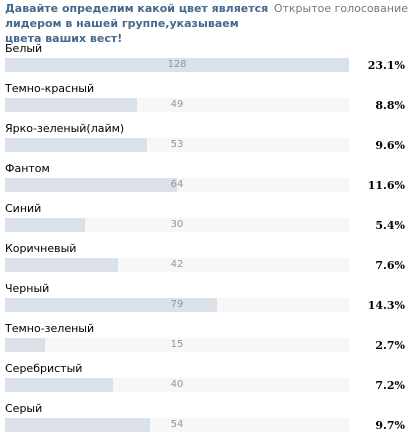  Describe the element at coordinates (390, 385) in the screenshot. I see `answer-percent: 7.2%` at that location.